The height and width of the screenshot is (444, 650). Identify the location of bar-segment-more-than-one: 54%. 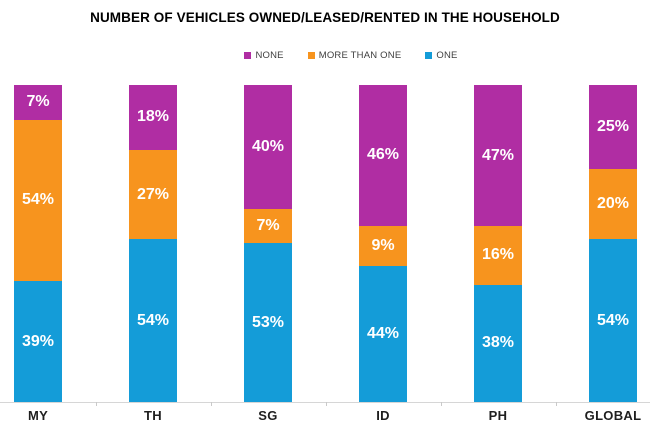
(38, 200).